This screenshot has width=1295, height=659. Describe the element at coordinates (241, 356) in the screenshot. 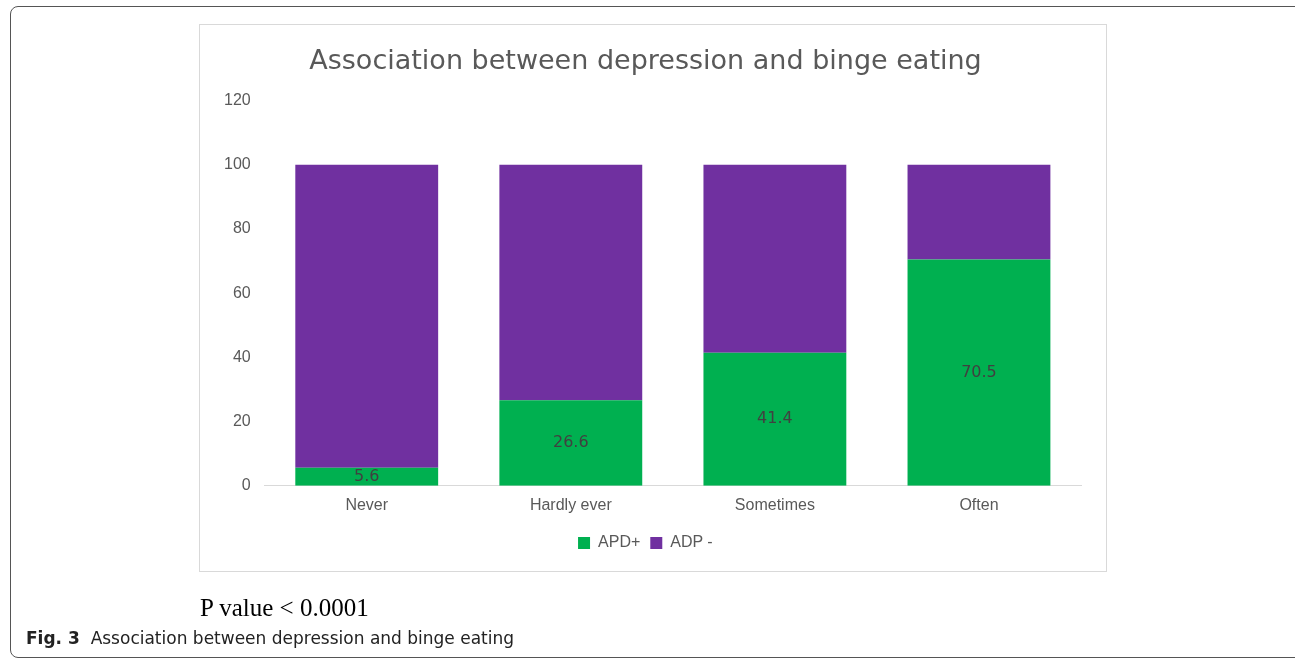

I see `y-tick-label: 40` at that location.